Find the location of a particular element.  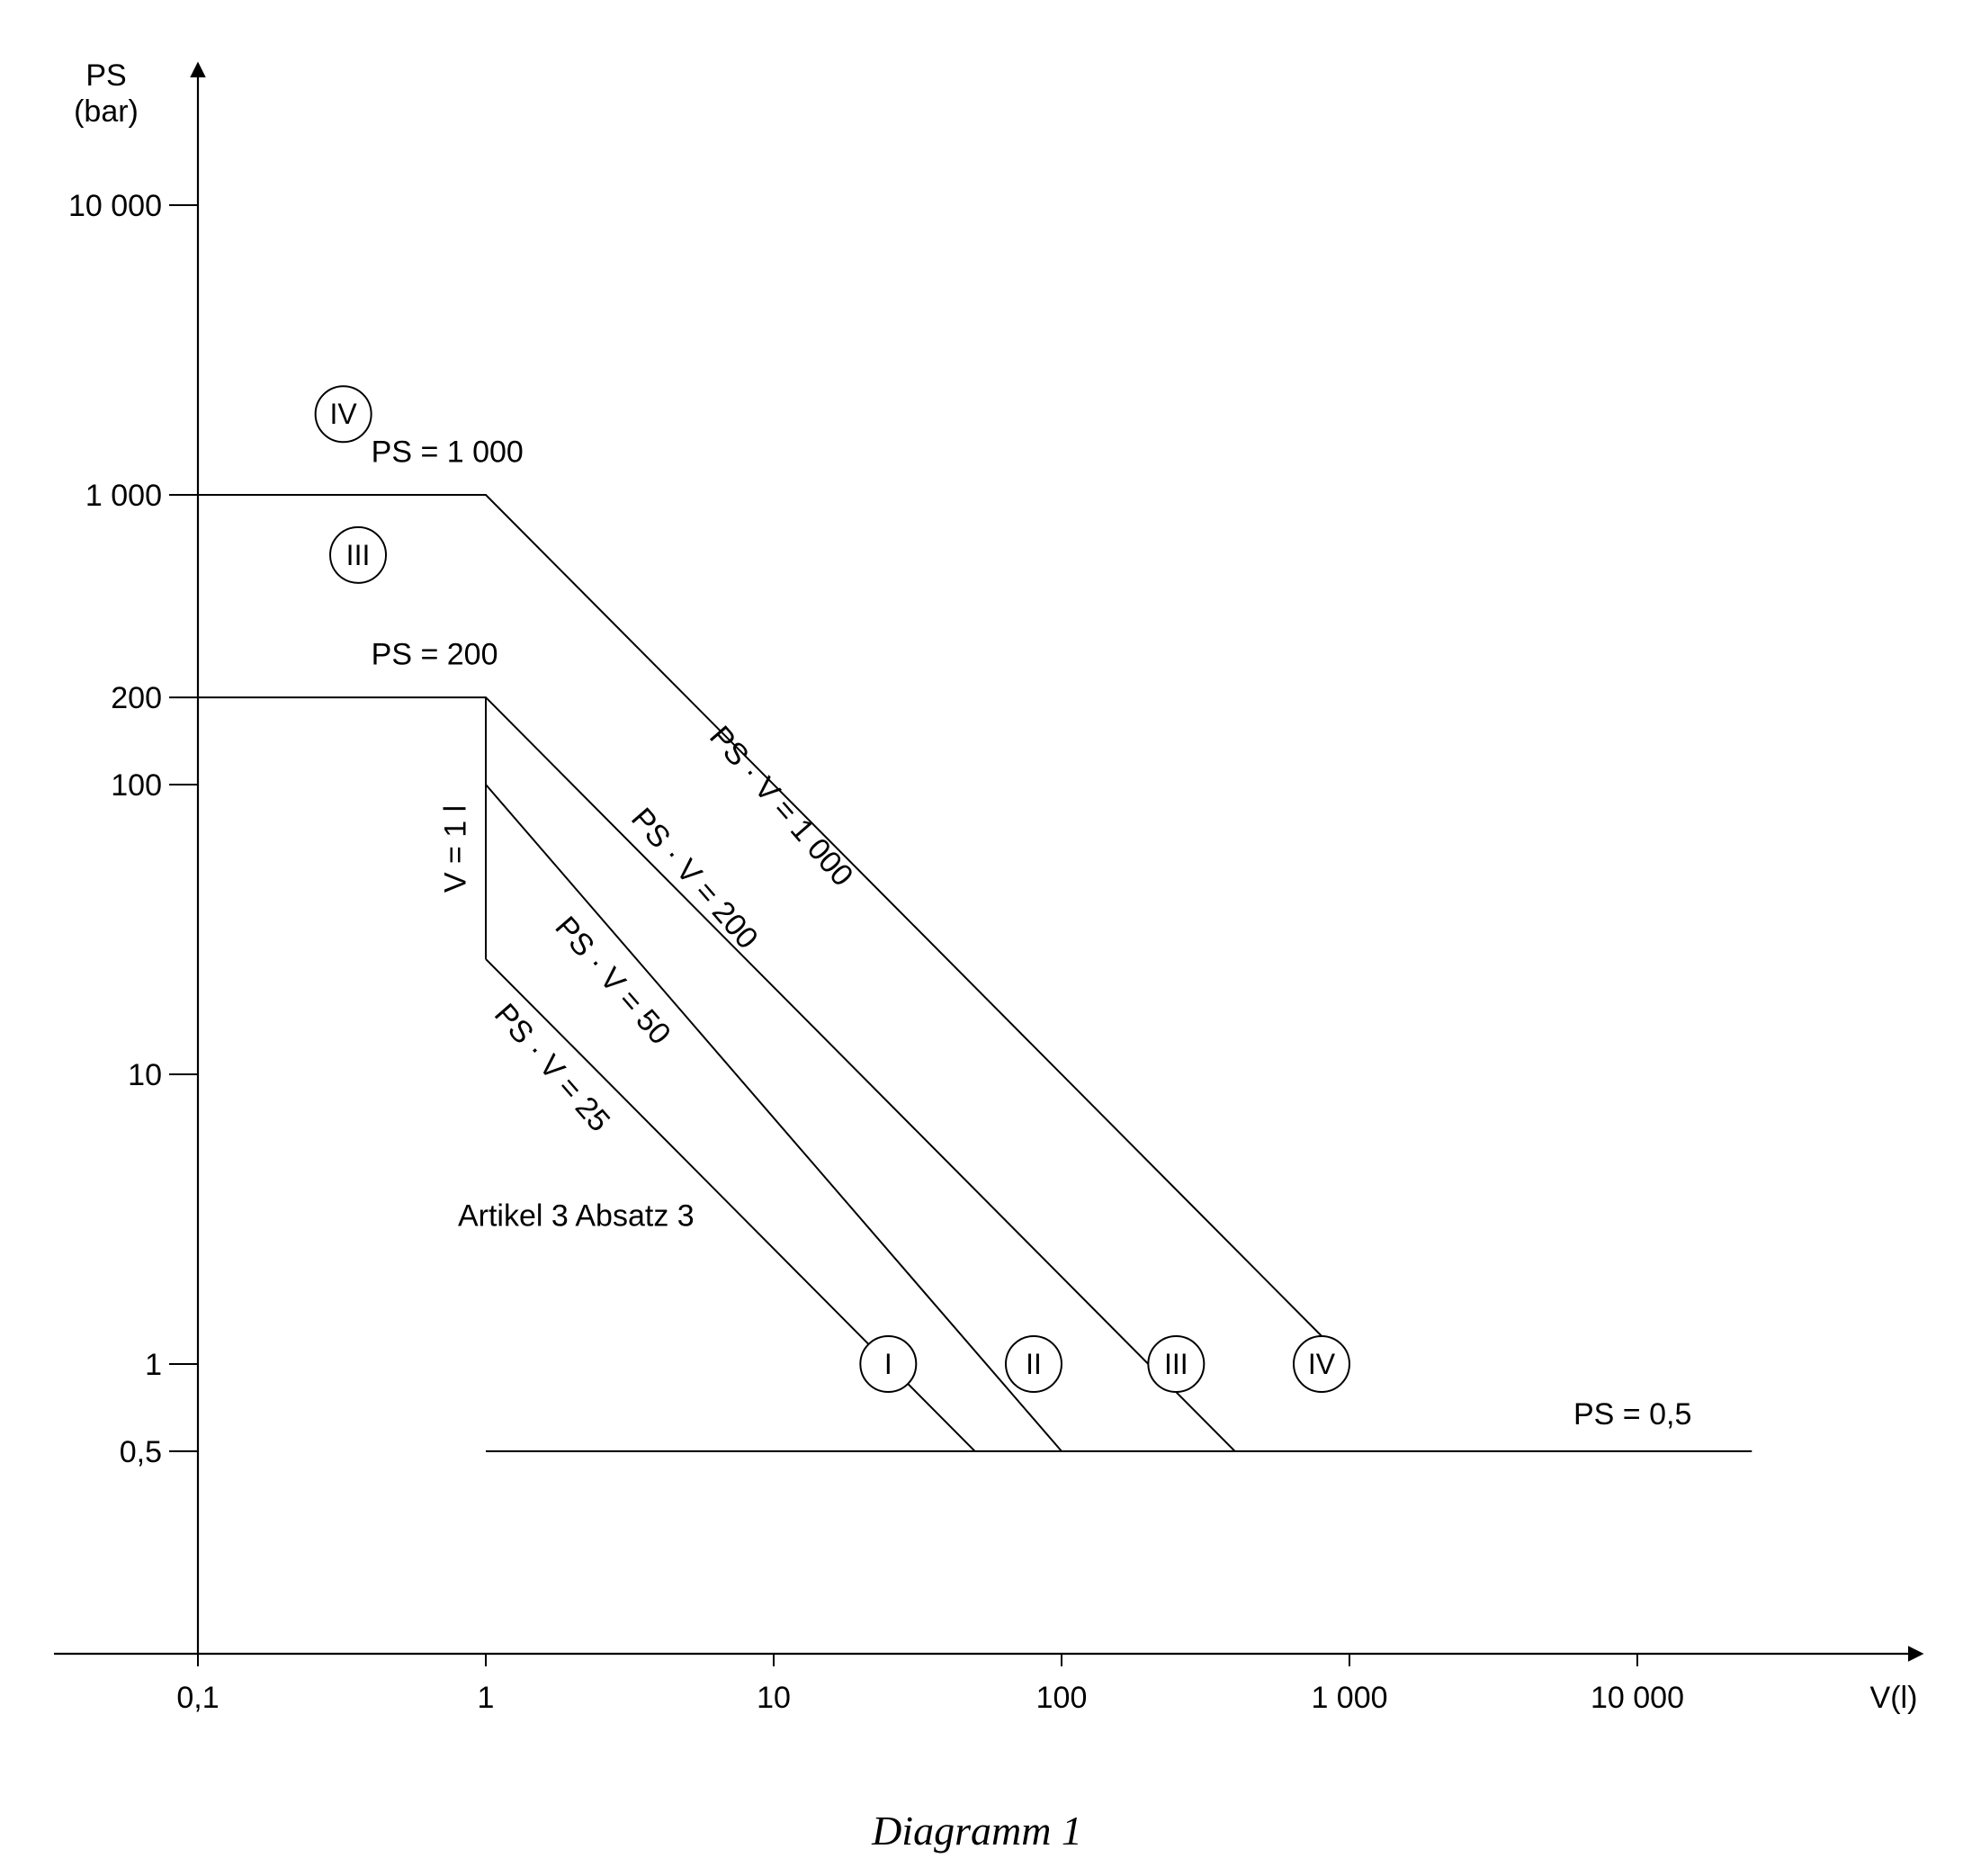

category-label: II is located at coordinates (1034, 1364).